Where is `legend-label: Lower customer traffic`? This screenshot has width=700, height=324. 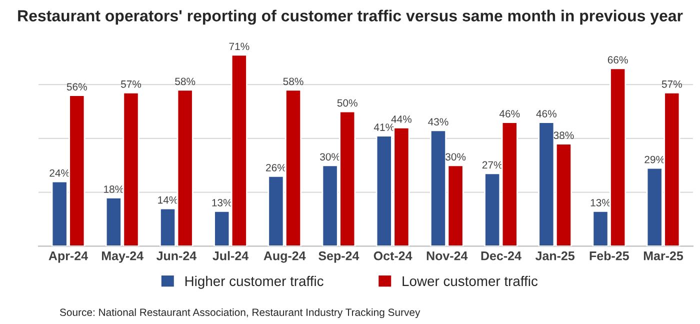 legend-label: Lower customer traffic is located at coordinates (470, 281).